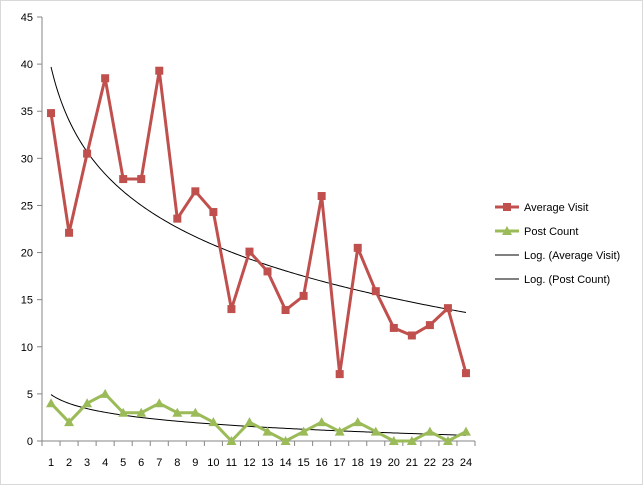 The width and height of the screenshot is (643, 485). What do you see at coordinates (27, 206) in the screenshot?
I see `y-tick-label: 25` at bounding box center [27, 206].